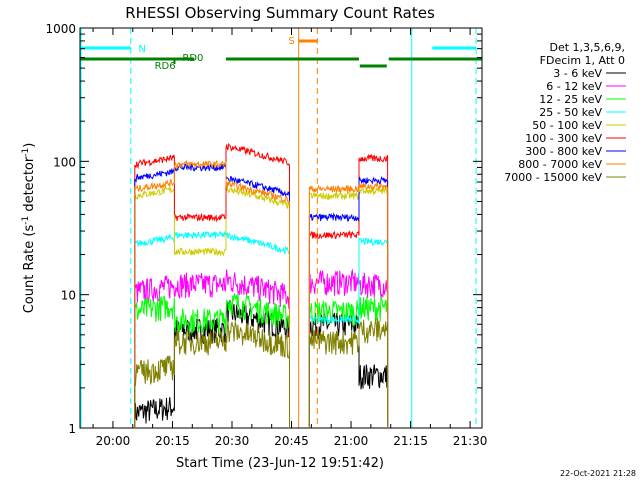  What do you see at coordinates (172, 441) in the screenshot?
I see `x-tick-label: 20:15` at bounding box center [172, 441].